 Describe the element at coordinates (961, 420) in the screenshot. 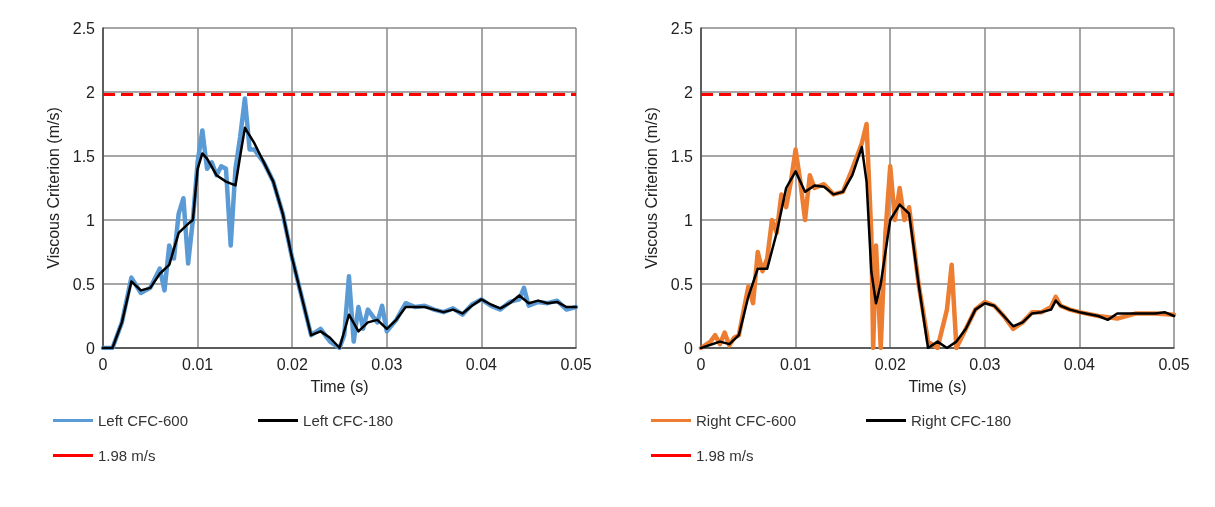

I see `legend-label: Right CFC-180` at that location.